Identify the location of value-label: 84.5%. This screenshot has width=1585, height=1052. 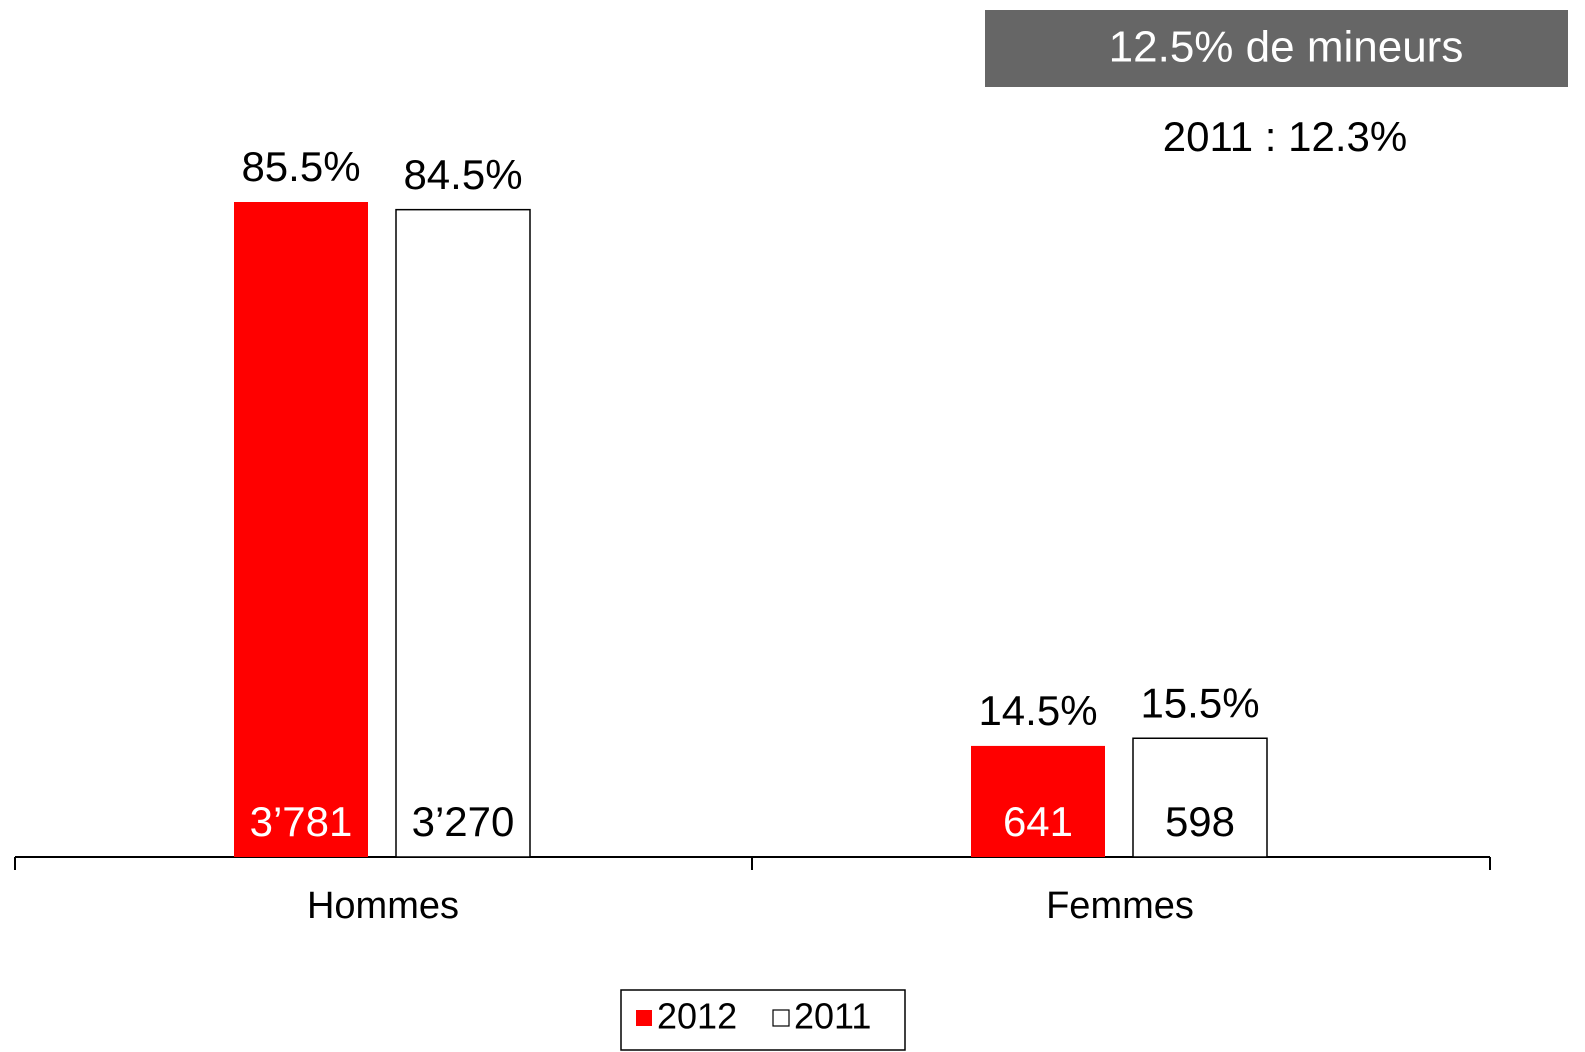
(462, 174).